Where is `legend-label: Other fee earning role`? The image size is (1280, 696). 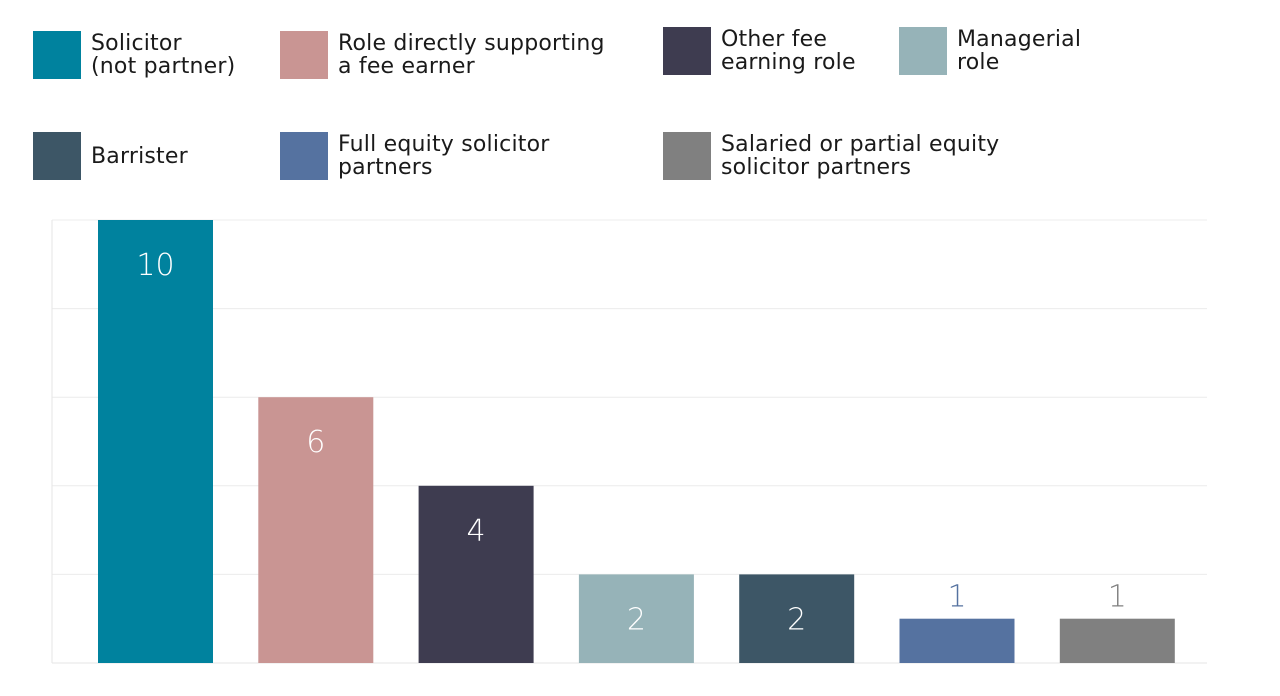
legend-label: Other fee earning role is located at coordinates (788, 51).